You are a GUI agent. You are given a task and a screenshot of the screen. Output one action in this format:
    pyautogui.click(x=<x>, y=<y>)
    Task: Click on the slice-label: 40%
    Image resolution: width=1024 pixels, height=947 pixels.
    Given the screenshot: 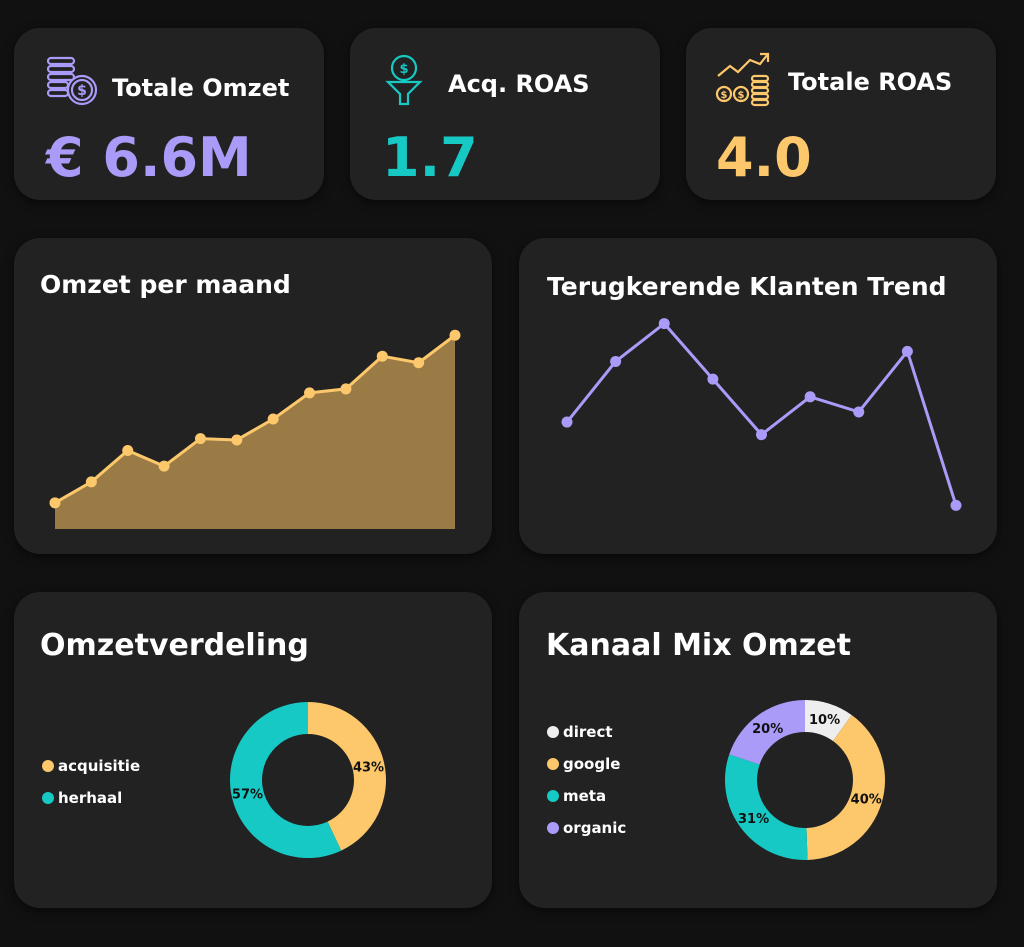 What is the action you would take?
    pyautogui.click(x=866, y=800)
    